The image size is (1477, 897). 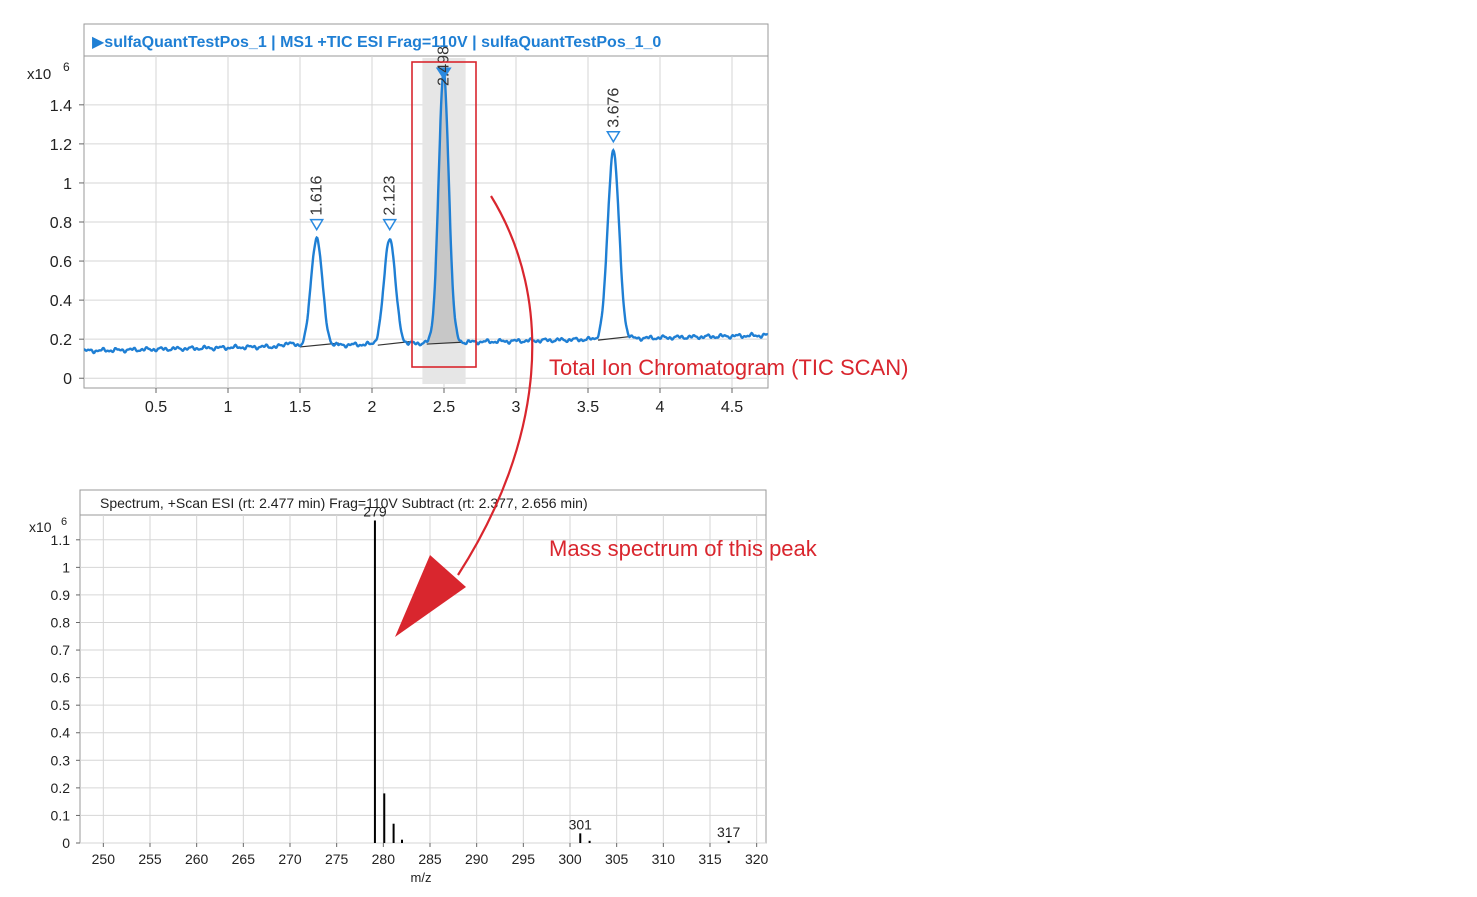 I want to click on tic-x-tick-label: 1.5, so click(x=300, y=407).